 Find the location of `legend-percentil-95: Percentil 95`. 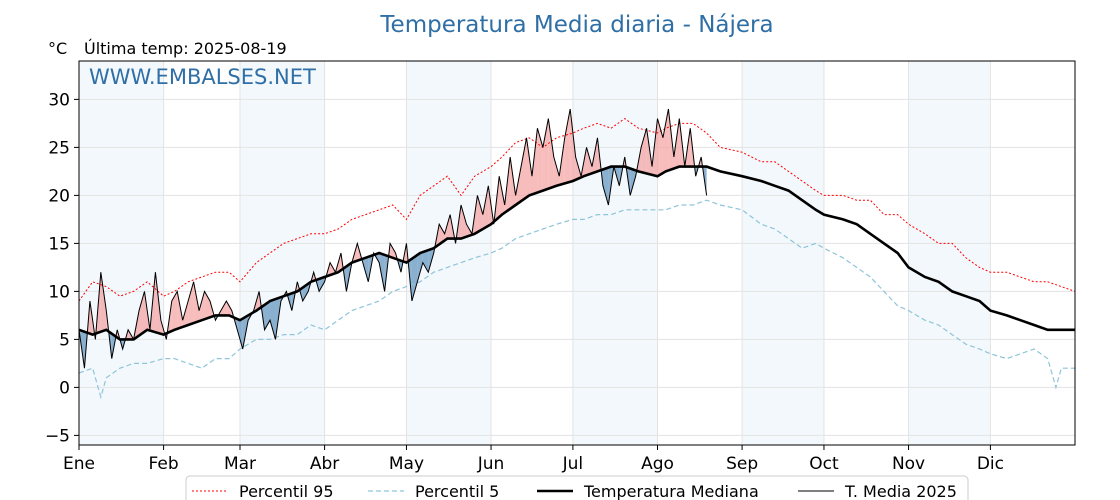

legend-percentil-95: Percentil 95 is located at coordinates (263, 491).